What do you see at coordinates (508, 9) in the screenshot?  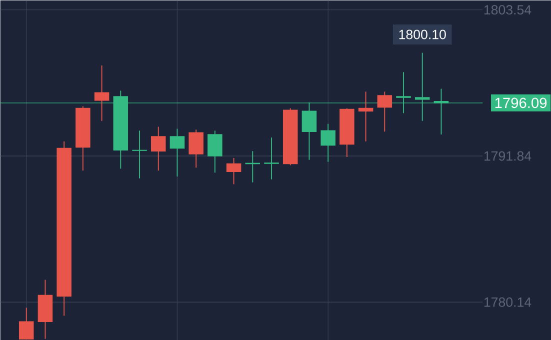 I see `y-tick-label: 1803.54` at bounding box center [508, 9].